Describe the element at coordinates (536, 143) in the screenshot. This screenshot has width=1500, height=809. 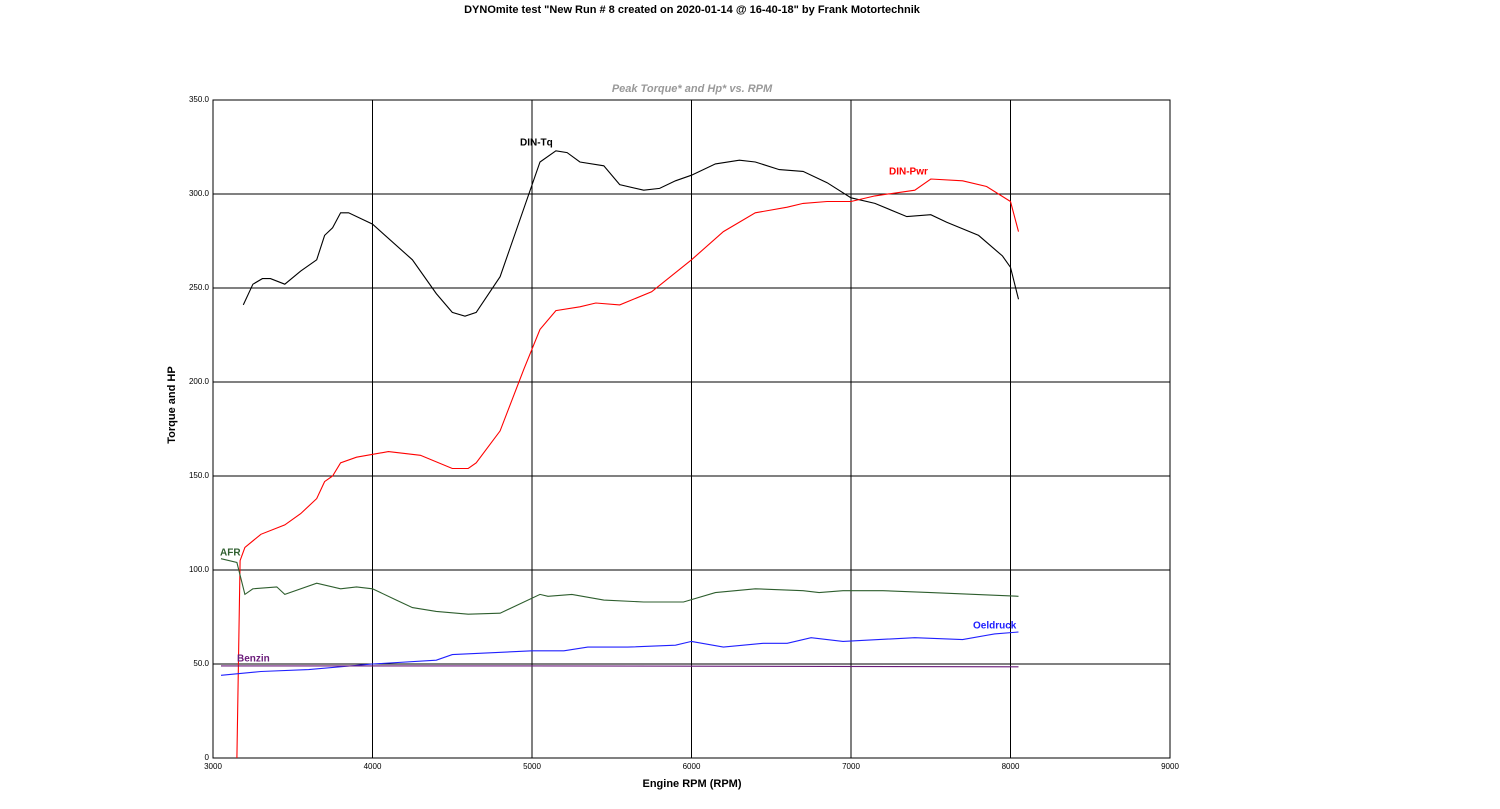
I see `series-label: DIN-Tq` at that location.